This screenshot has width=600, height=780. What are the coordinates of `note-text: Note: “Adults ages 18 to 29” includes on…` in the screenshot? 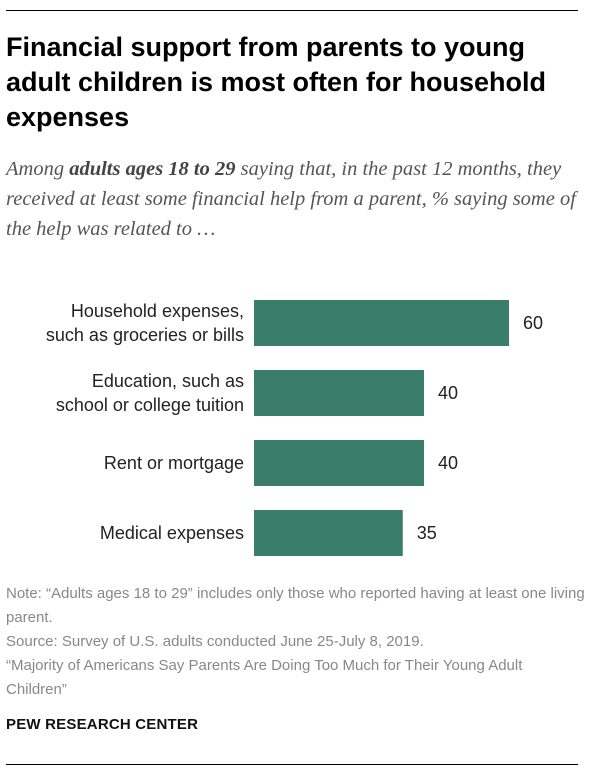 It's located at (295, 605).